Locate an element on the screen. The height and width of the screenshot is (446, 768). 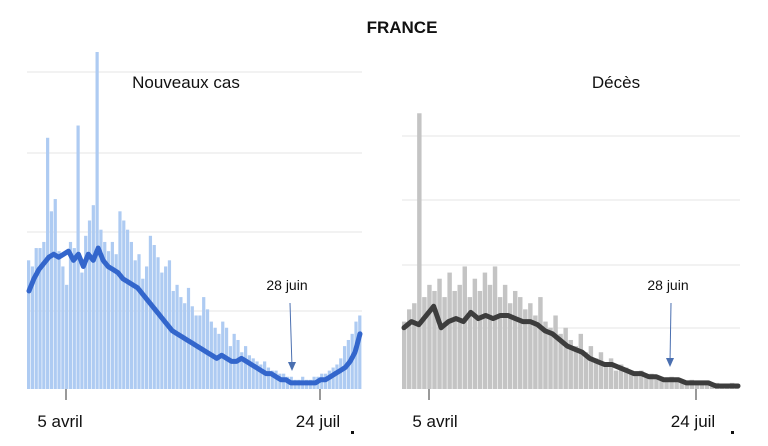
tick-dot-left is located at coordinates (352, 432).